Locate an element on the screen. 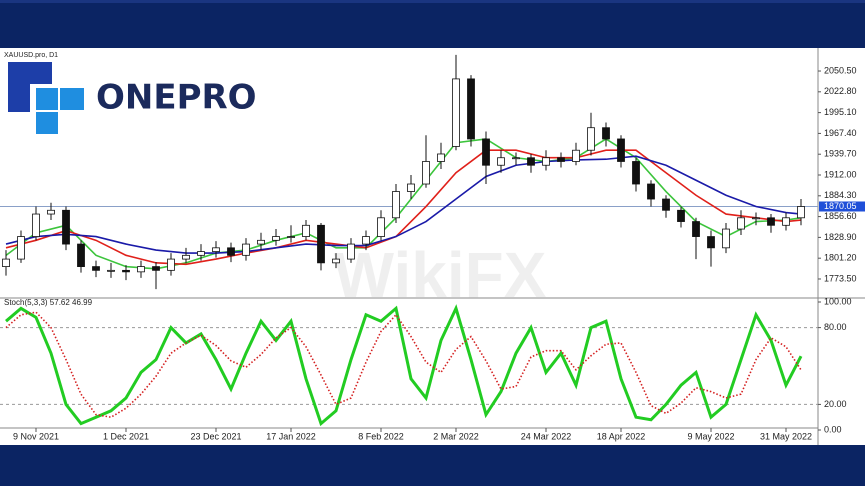 This screenshot has width=865, height=486. watermark: WikiFX is located at coordinates (440, 275).